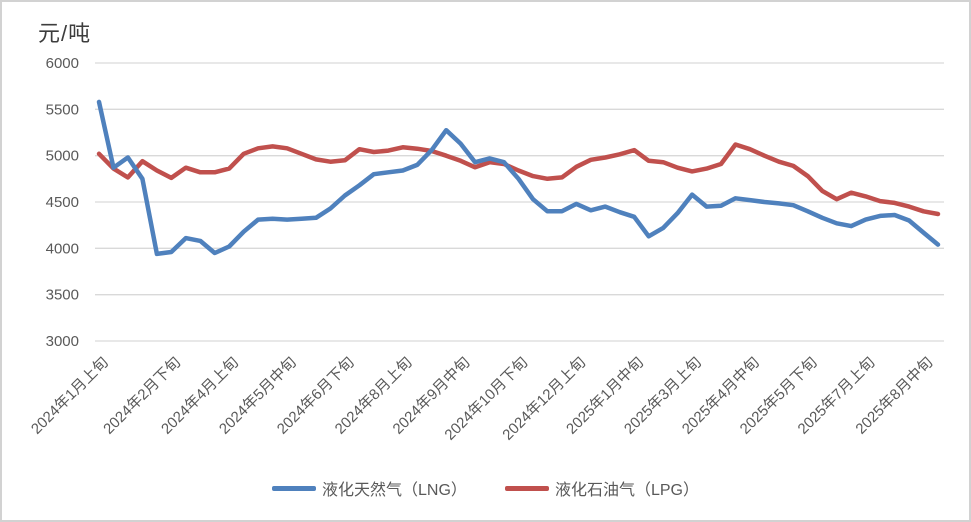 The height and width of the screenshot is (522, 971). Describe the element at coordinates (62, 295) in the screenshot. I see `svg-text: 3500` at that location.